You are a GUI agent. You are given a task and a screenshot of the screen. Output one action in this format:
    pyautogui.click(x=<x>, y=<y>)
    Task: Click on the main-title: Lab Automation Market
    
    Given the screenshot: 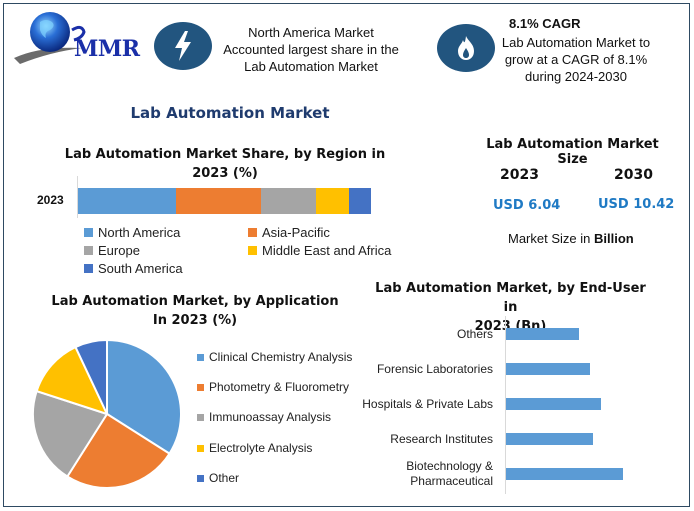 What is the action you would take?
    pyautogui.click(x=230, y=113)
    